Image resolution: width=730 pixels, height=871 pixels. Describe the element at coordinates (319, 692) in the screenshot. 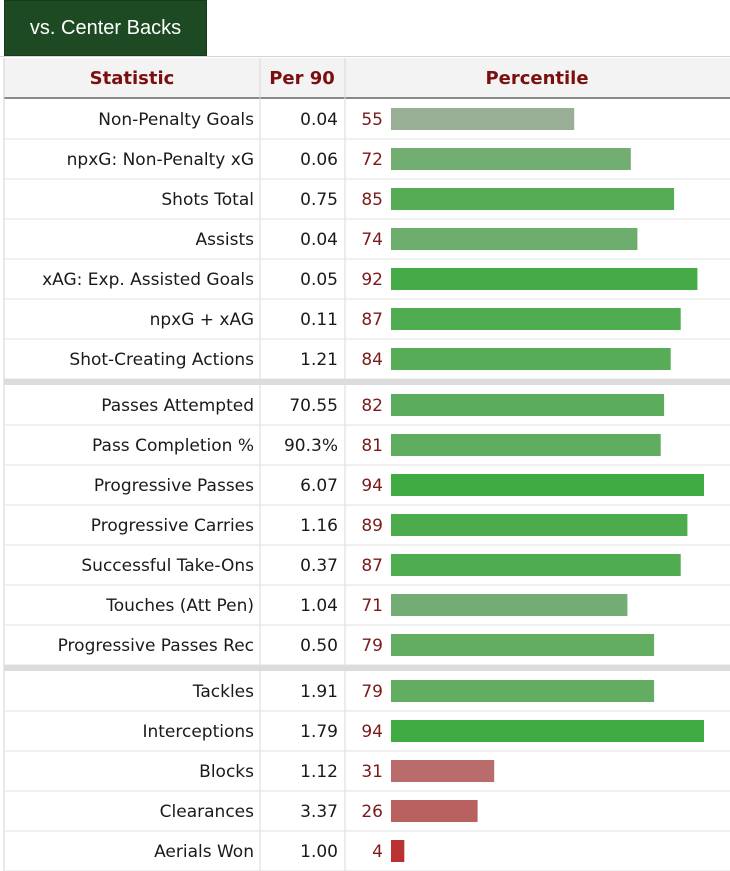

I see `per90-value: 1.91` at that location.